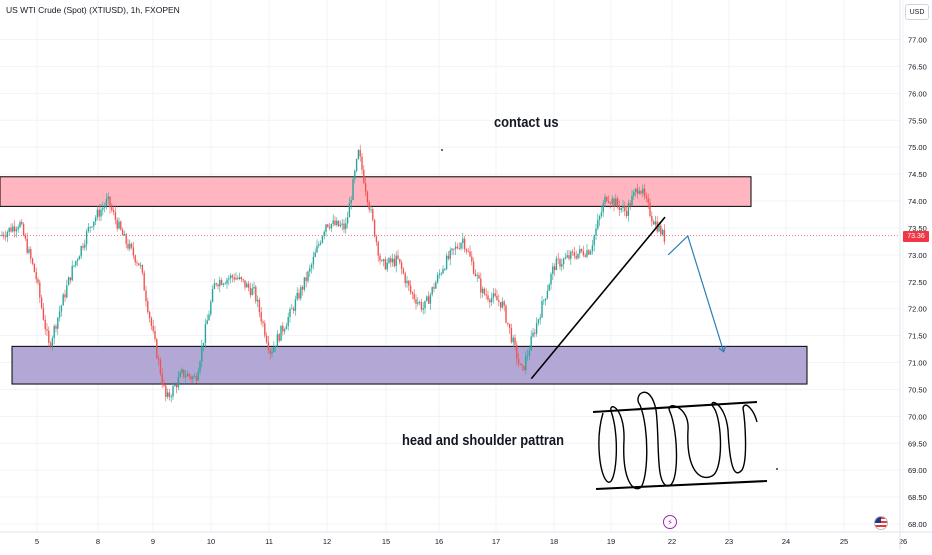  I want to click on y-tick-label: 74.50, so click(917, 174).